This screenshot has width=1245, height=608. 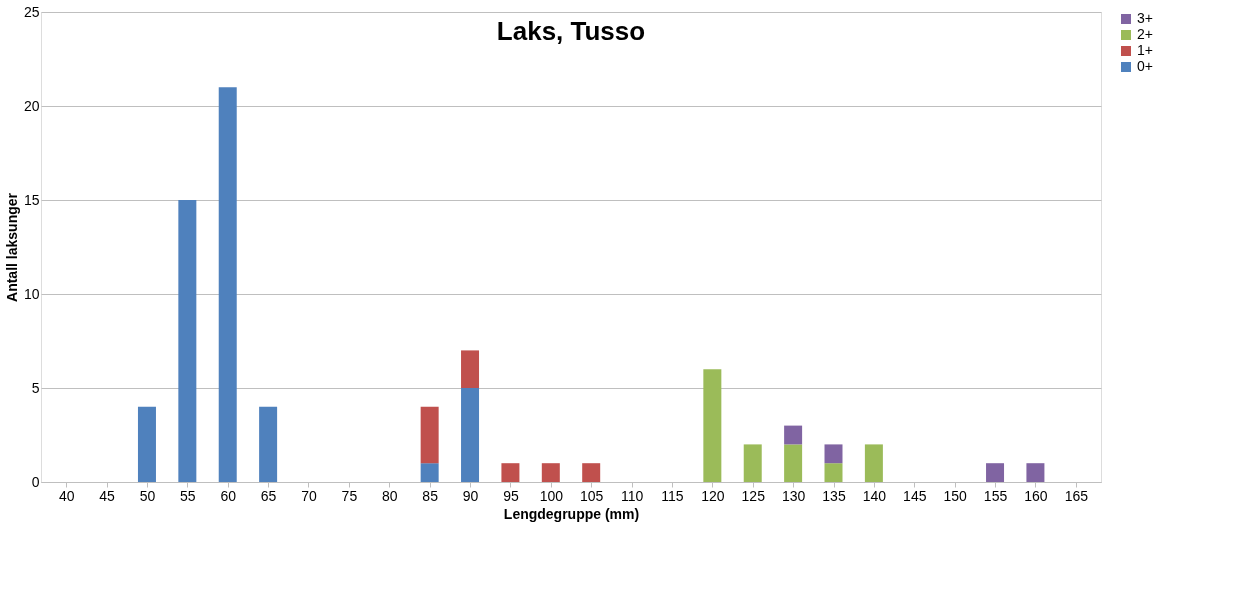 What do you see at coordinates (1145, 18) in the screenshot?
I see `legend-label: 3+` at bounding box center [1145, 18].